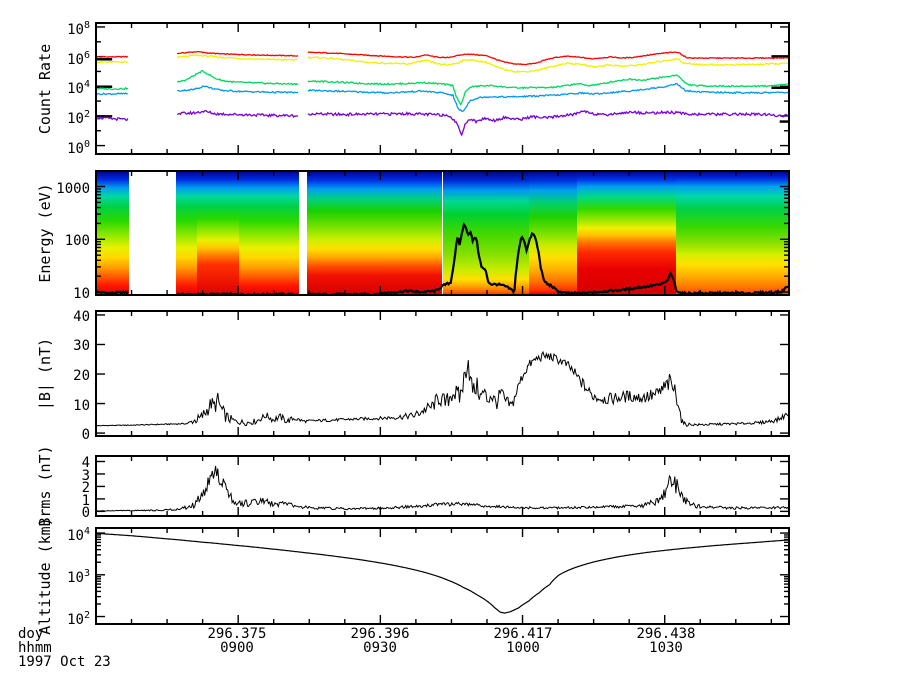 Image resolution: width=900 pixels, height=700 pixels. What do you see at coordinates (380, 648) in the screenshot?
I see `x-tick-hhmm: 0930` at bounding box center [380, 648].